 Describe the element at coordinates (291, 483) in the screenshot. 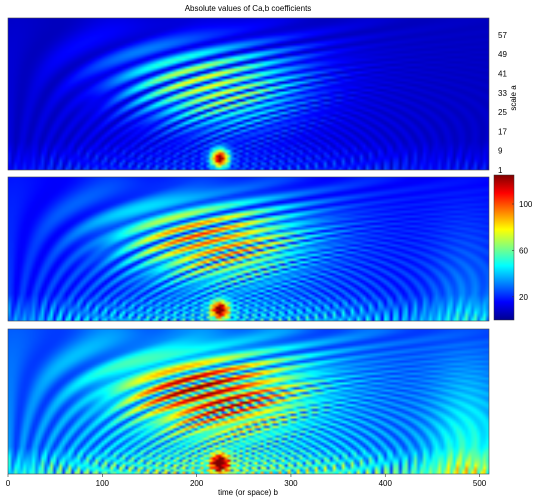

I see `x-tick-label: 300` at that location.